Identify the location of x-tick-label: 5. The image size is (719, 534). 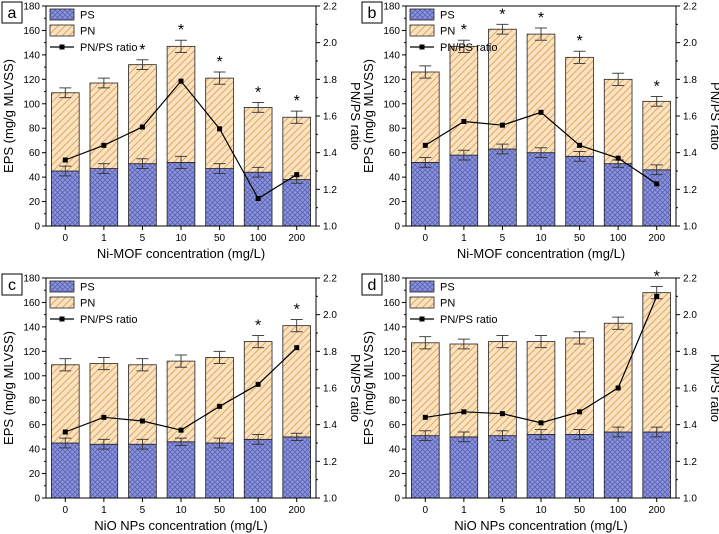
(503, 238).